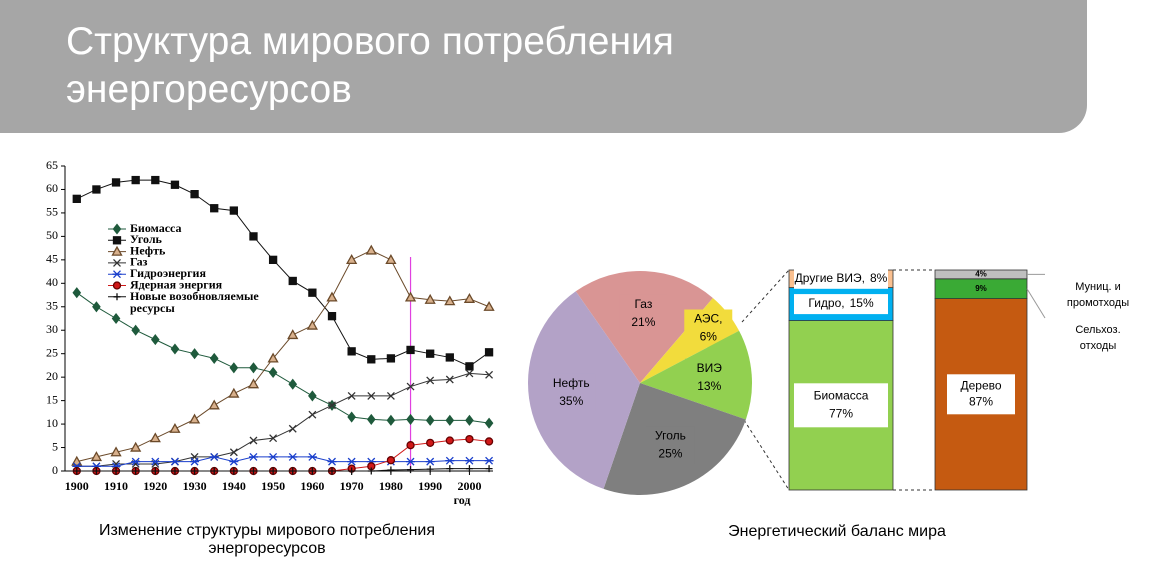 The image size is (1150, 570). I want to click on segment-value-label: 9%, so click(981, 288).